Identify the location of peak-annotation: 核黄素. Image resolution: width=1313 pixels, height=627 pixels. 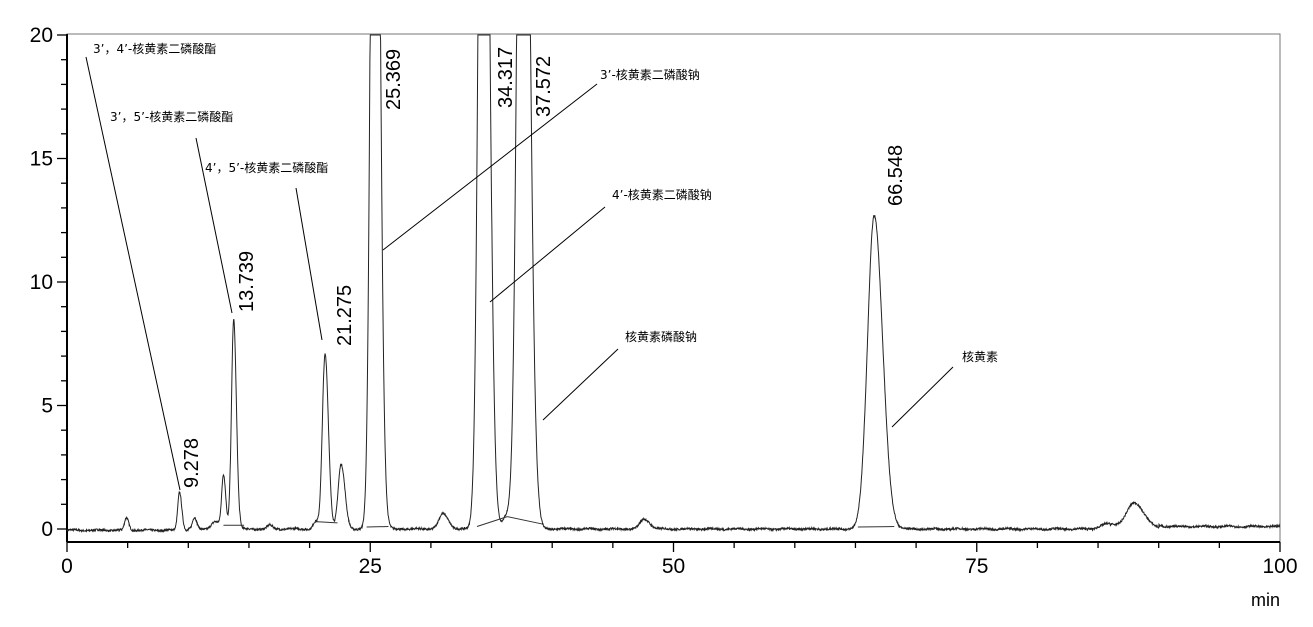
(980, 357).